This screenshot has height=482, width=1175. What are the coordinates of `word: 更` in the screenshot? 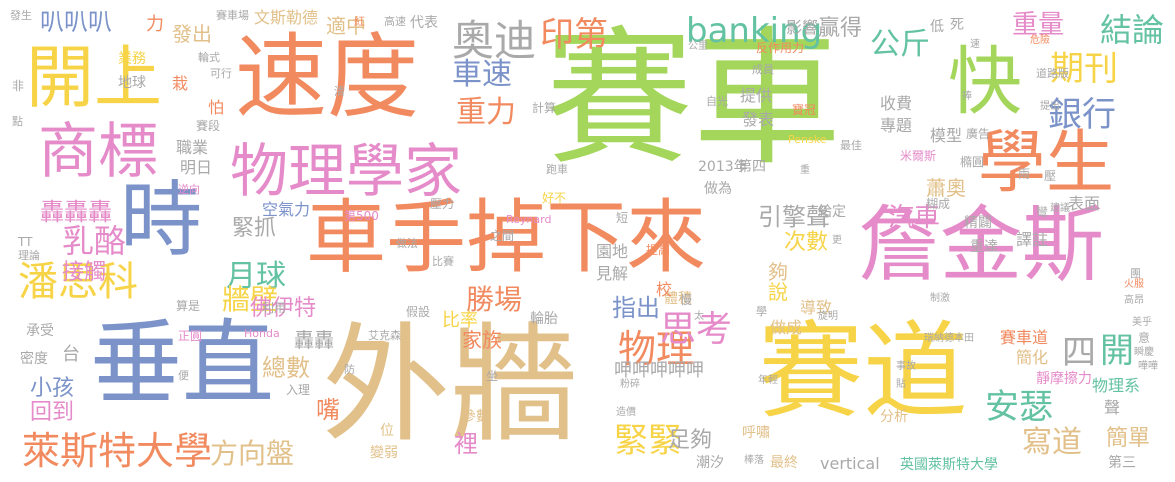 It's located at (837, 240).